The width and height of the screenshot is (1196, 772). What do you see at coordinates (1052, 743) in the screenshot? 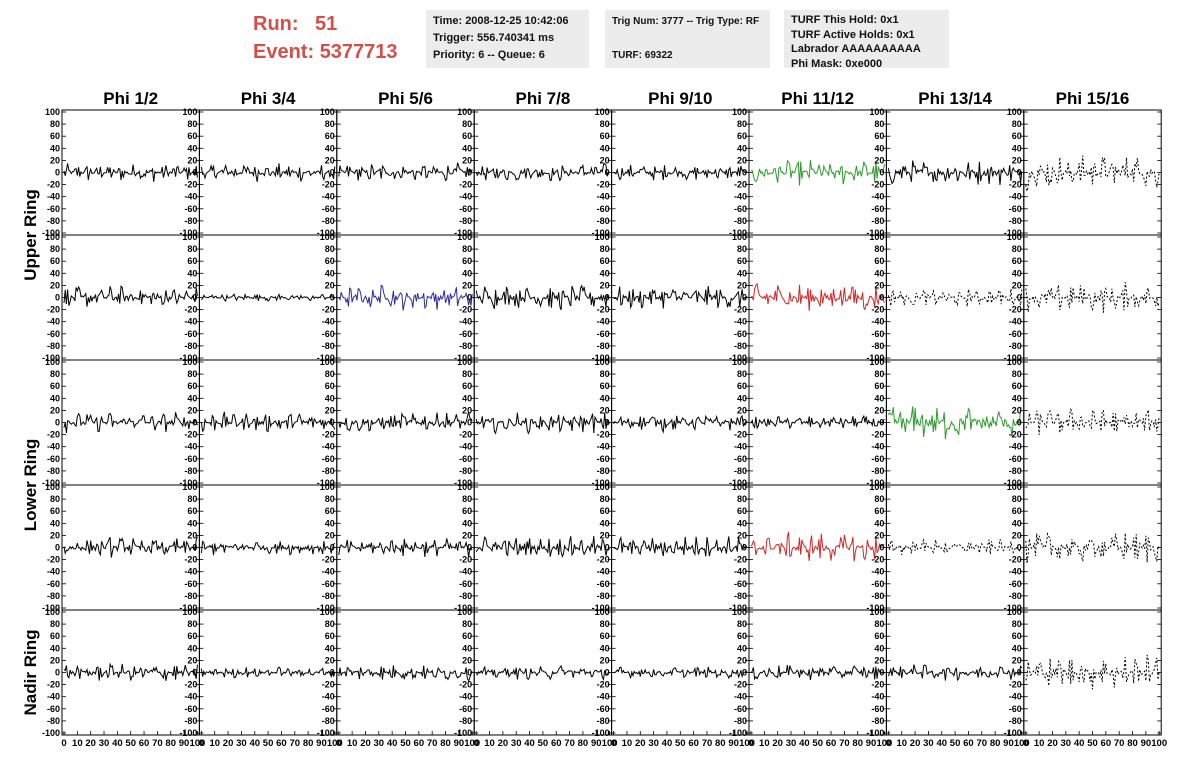
I see `x-tick-label: 20` at bounding box center [1052, 743].